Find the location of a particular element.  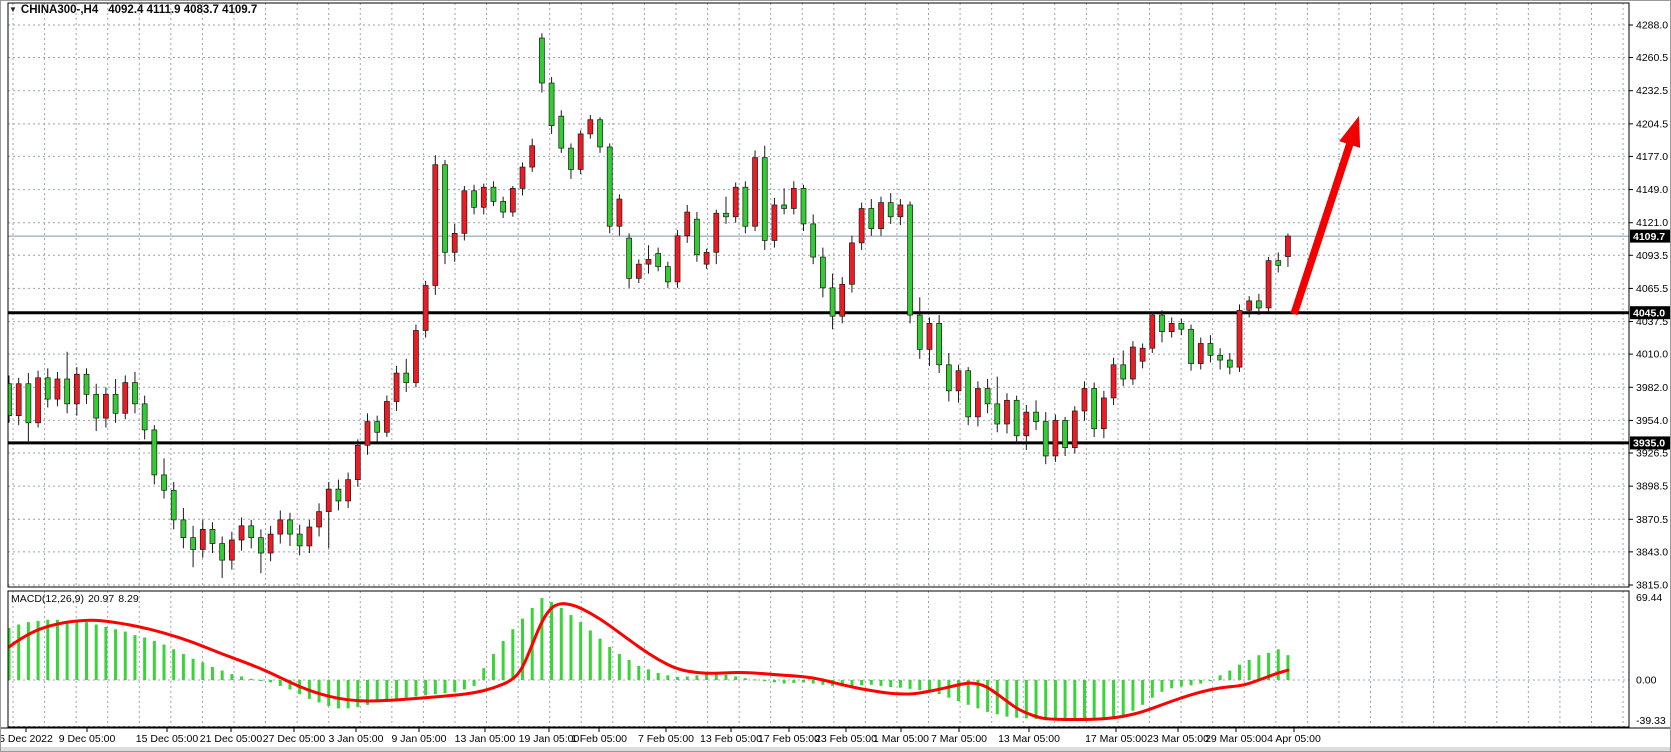

symbol-dropdown-icon: ▼ is located at coordinates (13, 9).